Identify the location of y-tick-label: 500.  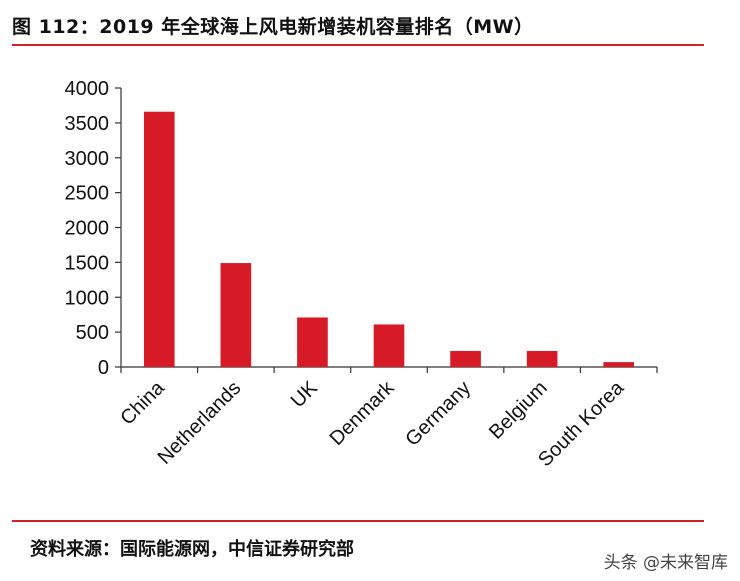
(92, 333).